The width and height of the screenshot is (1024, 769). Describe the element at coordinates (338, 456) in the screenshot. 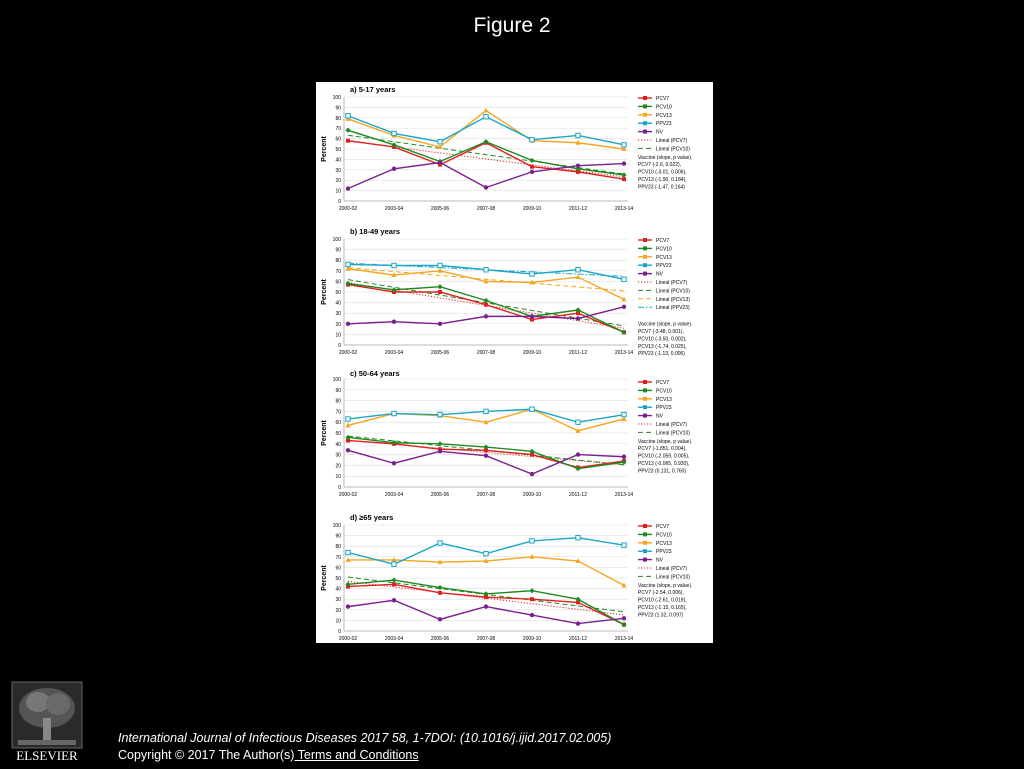

I see `y-tick-label: 30` at that location.